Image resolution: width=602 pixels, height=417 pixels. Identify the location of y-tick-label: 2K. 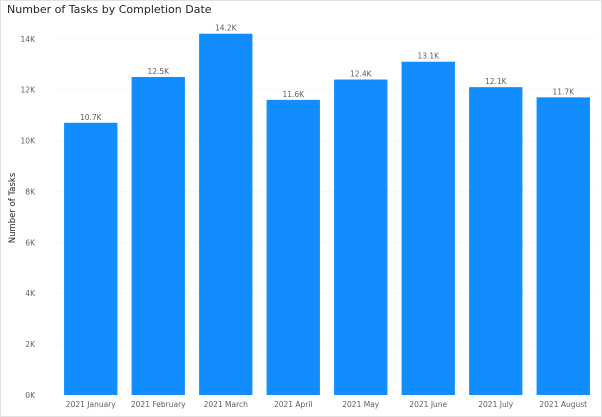
(30, 344).